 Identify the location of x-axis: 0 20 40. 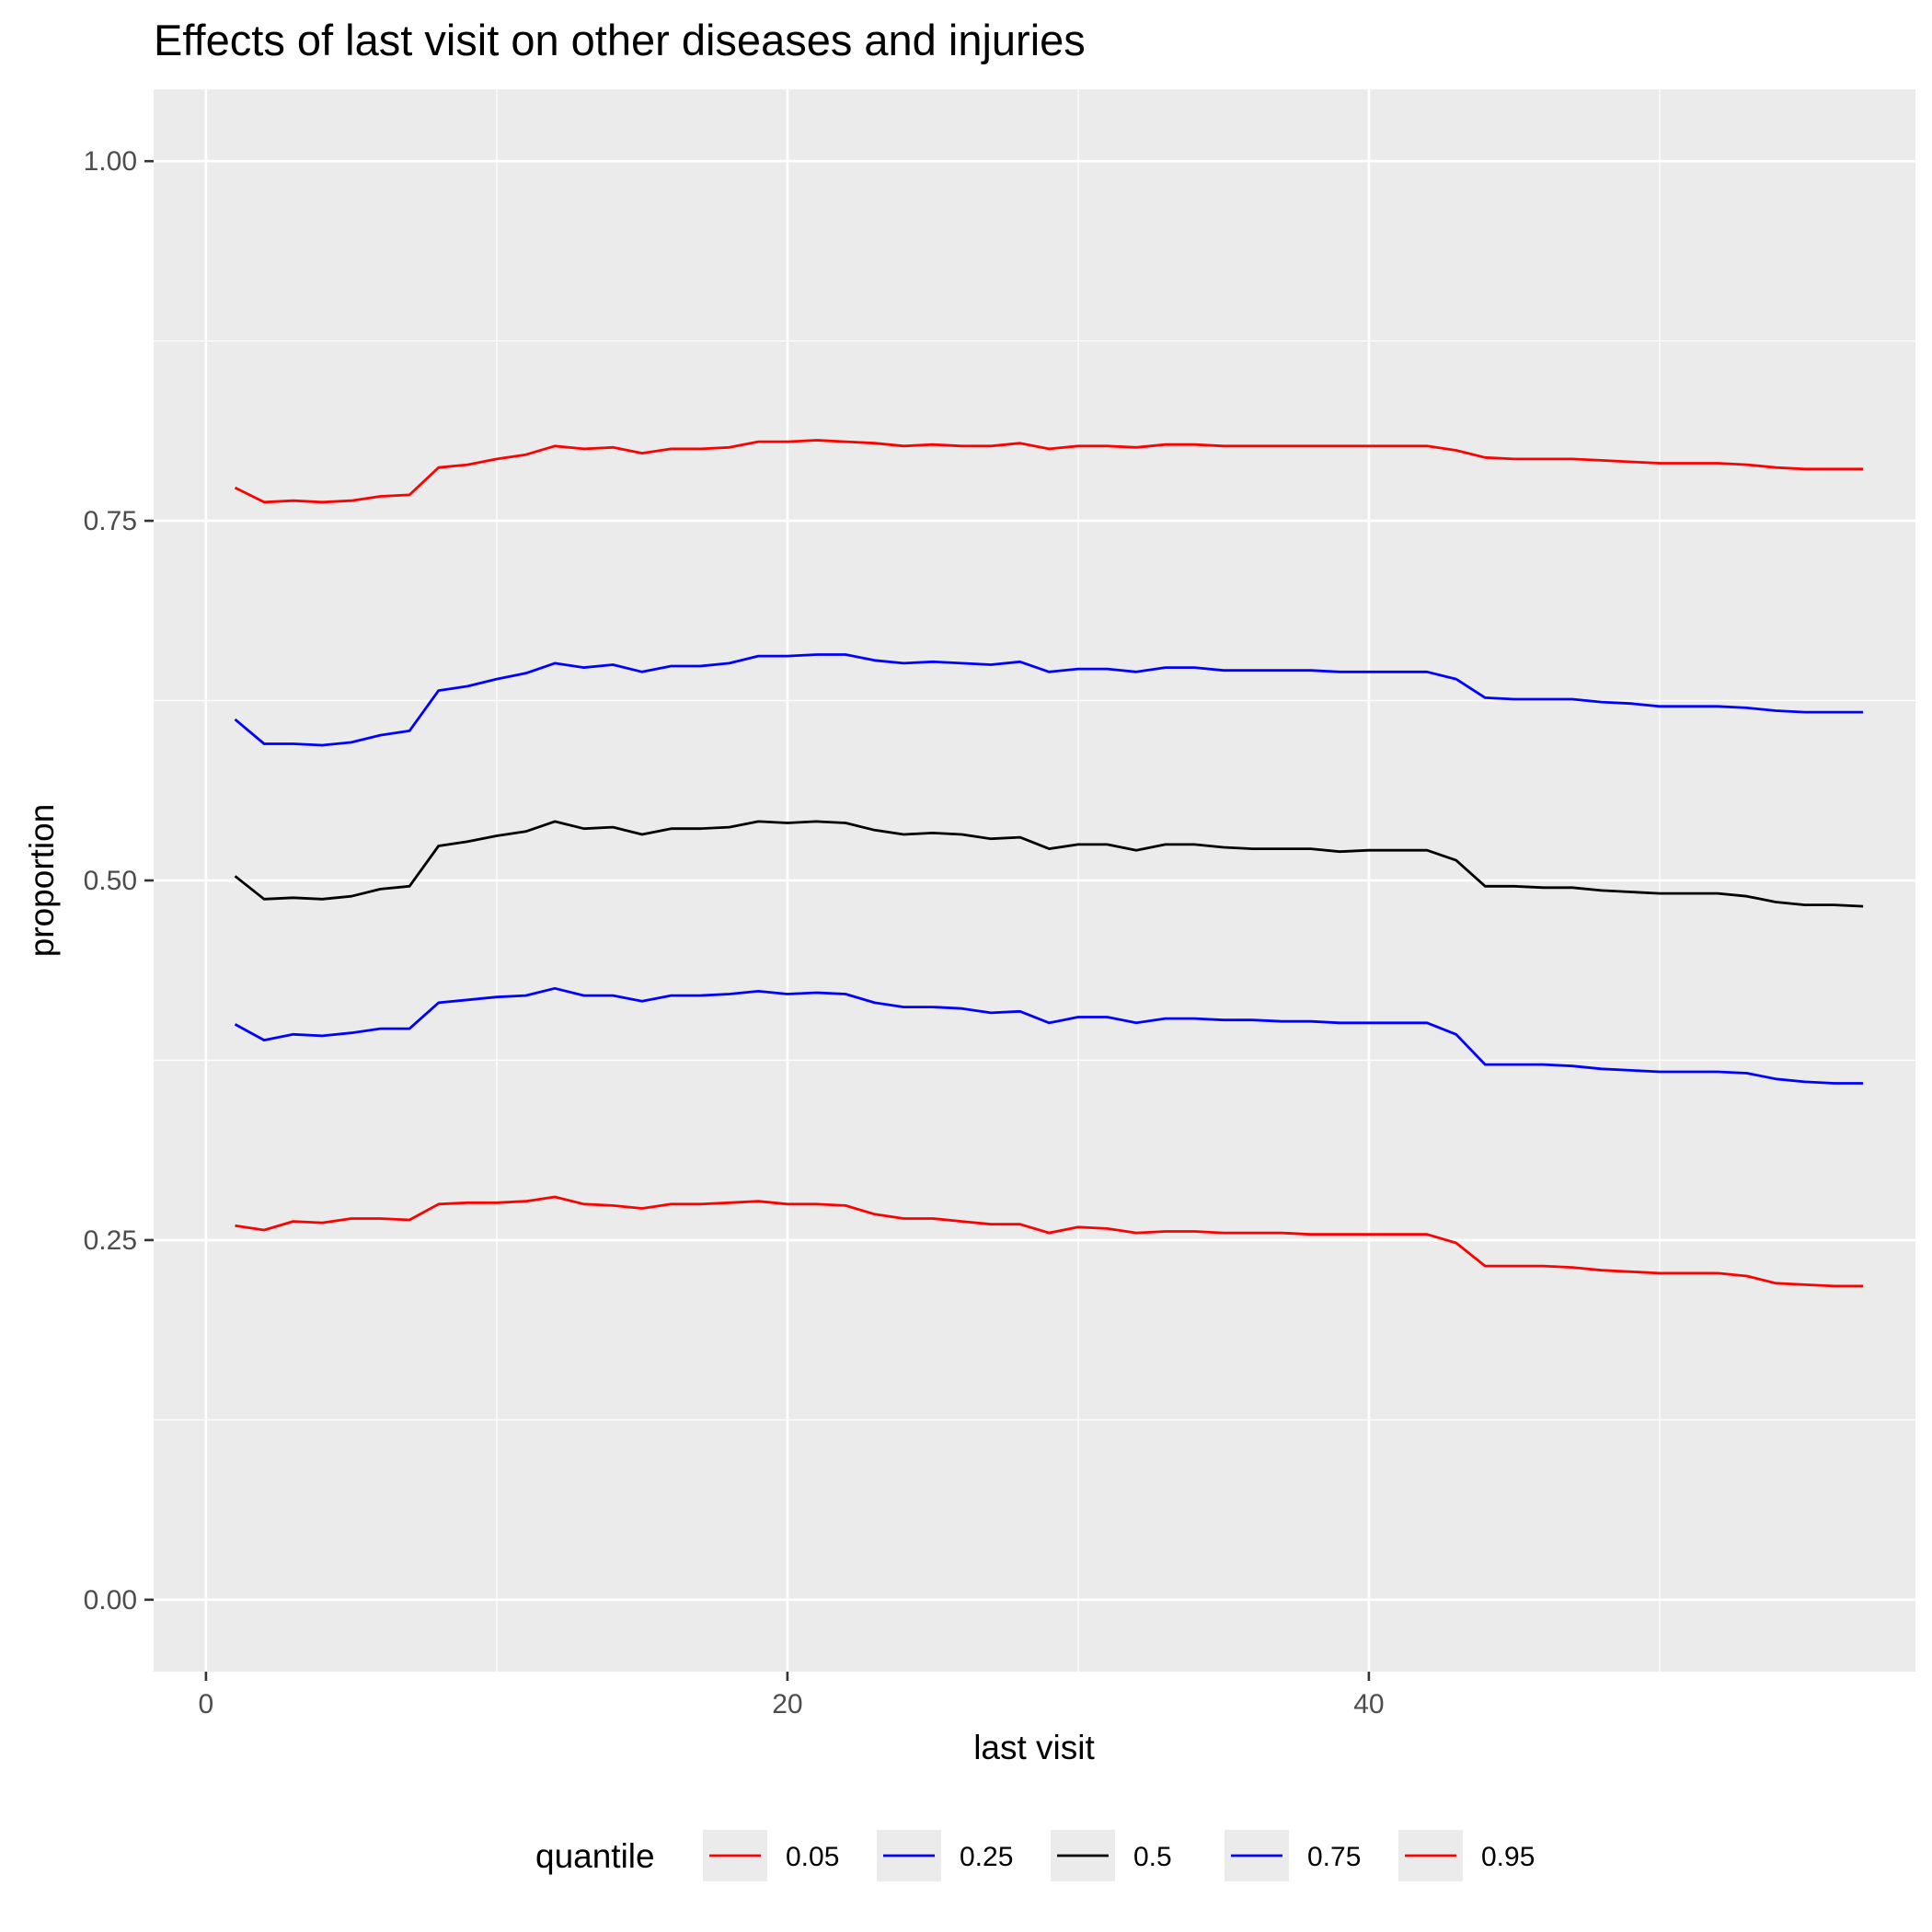
(792, 1695).